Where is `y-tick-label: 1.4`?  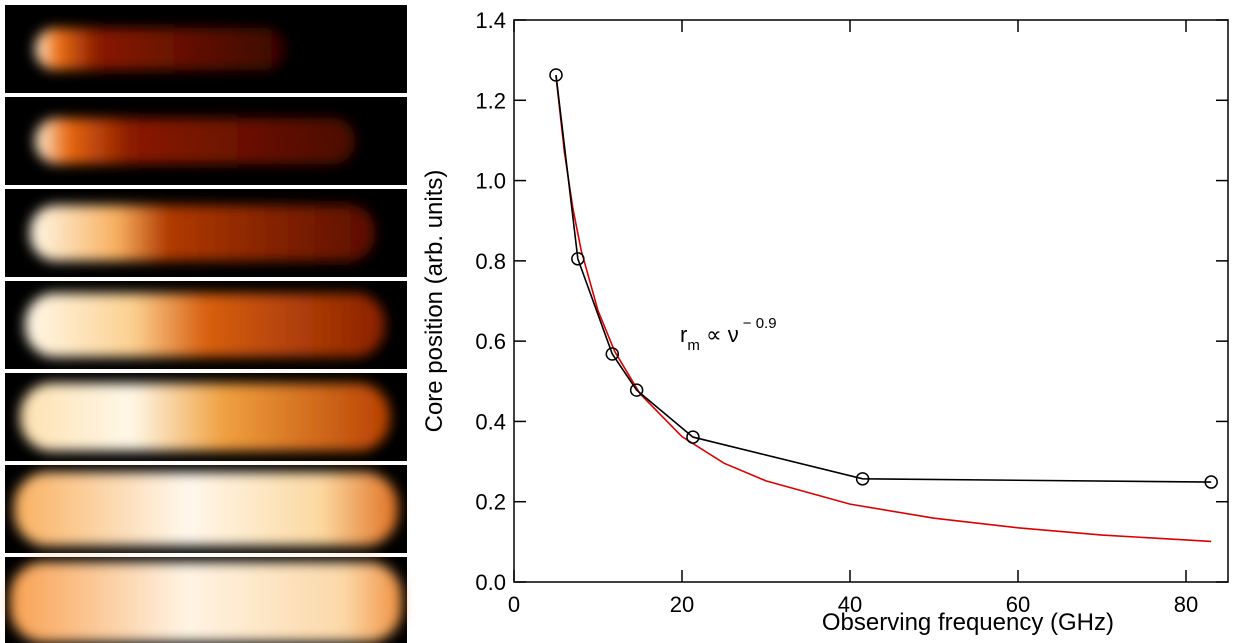
y-tick-label: 1.4 is located at coordinates (490, 20).